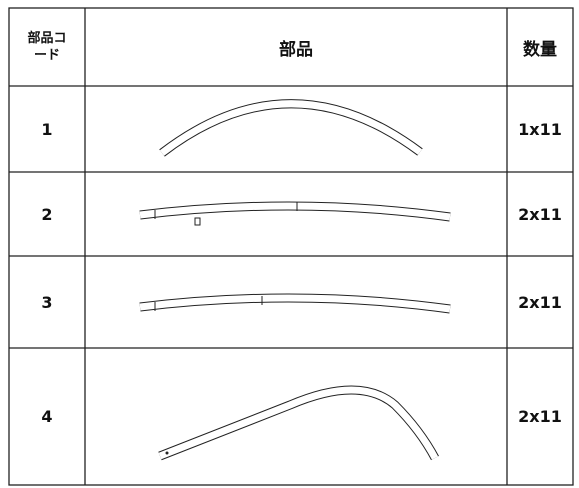 The width and height of the screenshot is (579, 488). Describe the element at coordinates (296, 49) in the screenshot. I see `header-part: 部品` at that location.